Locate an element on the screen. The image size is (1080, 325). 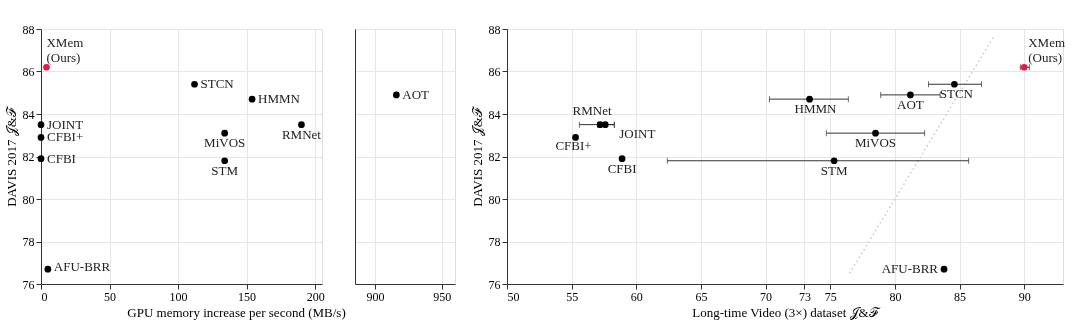
x-tick-label: 0 is located at coordinates (44, 296).